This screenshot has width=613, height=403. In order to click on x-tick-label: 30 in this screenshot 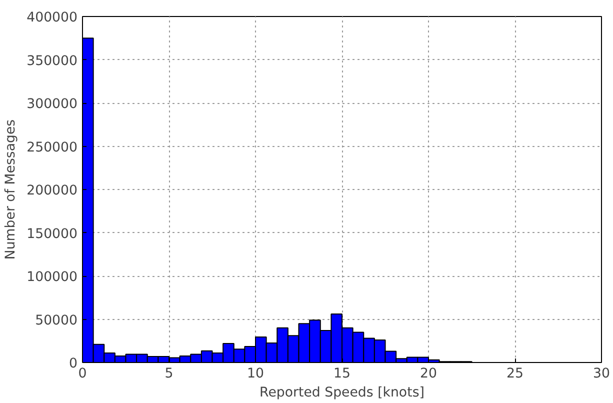, I will do `click(601, 374)`.